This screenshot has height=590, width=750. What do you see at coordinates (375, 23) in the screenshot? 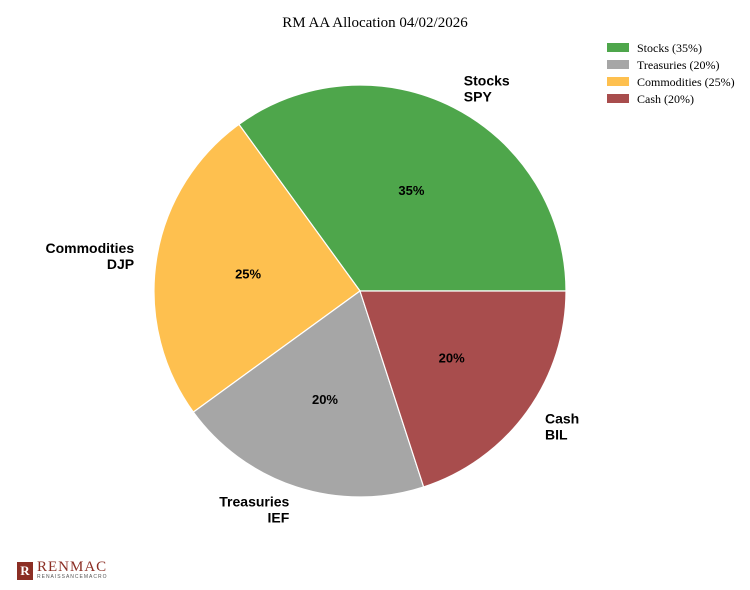
I see `chart-title: RM AA Allocation 04/02/2026` at bounding box center [375, 23].